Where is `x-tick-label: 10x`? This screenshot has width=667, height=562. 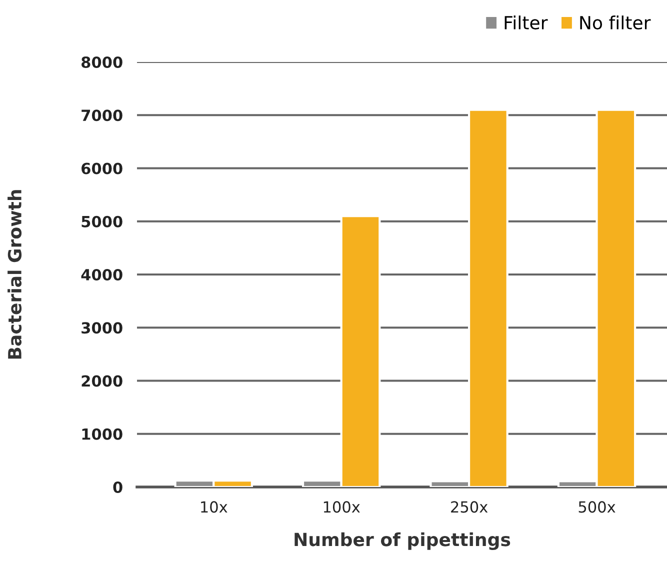 x-tick-label: 10x is located at coordinates (214, 507).